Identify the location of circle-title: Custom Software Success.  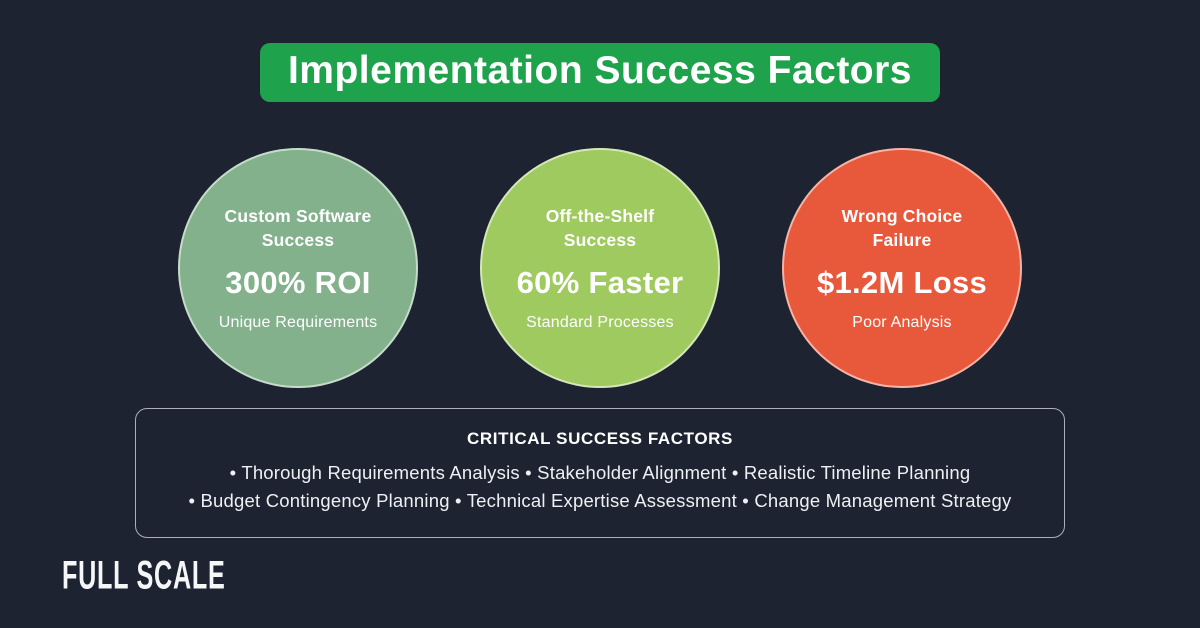
(298, 228).